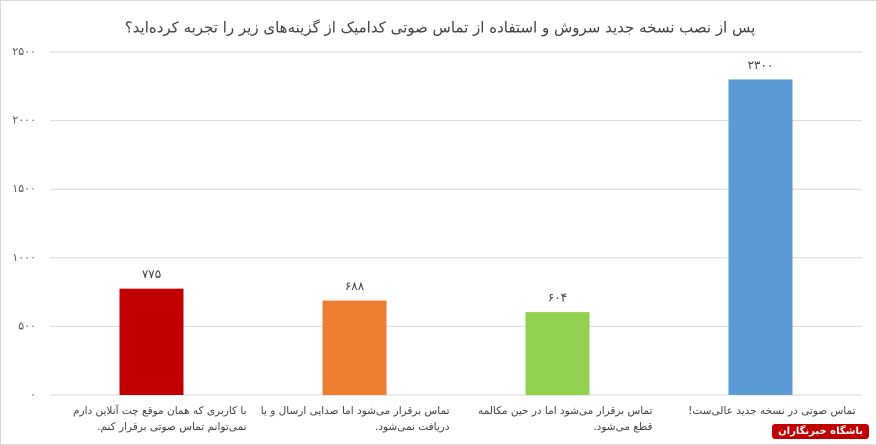 This screenshot has height=445, width=877. I want to click on data-label: ۶۸۸, so click(355, 286).